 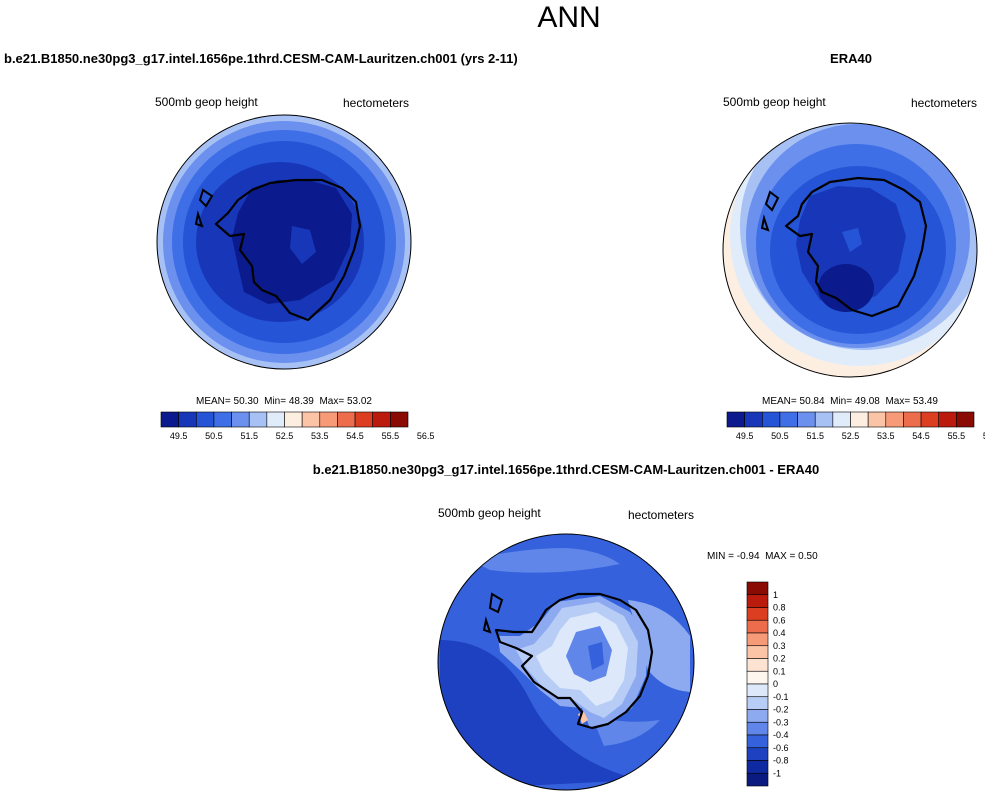 I want to click on colorbar-label: -0.2, so click(x=781, y=710).